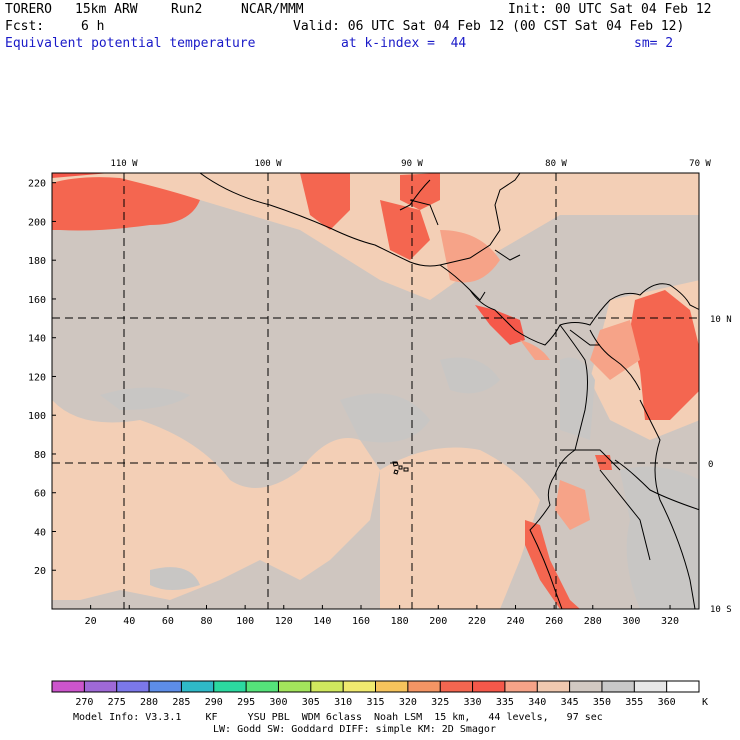 The image size is (740, 740). What do you see at coordinates (28, 9) in the screenshot?
I see `model-name: TORERO` at bounding box center [28, 9].